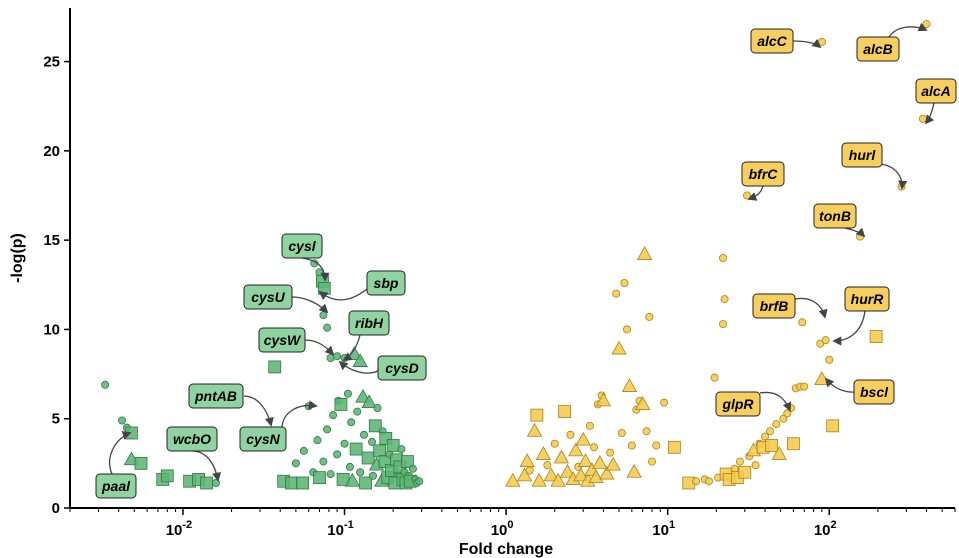 The image size is (959, 558). Describe the element at coordinates (506, 549) in the screenshot. I see `x-axis-title: Fold change` at that location.